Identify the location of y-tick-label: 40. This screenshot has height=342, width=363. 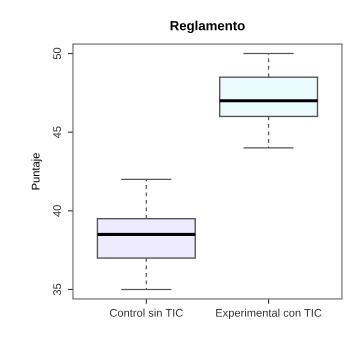
(57, 211).